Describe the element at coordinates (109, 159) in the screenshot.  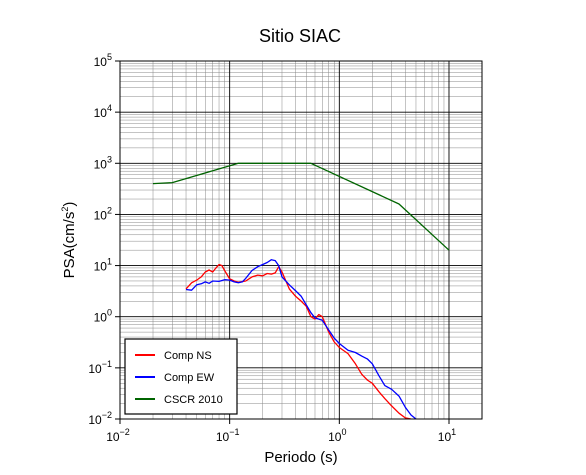
I see `y-tick-exp: 3` at that location.